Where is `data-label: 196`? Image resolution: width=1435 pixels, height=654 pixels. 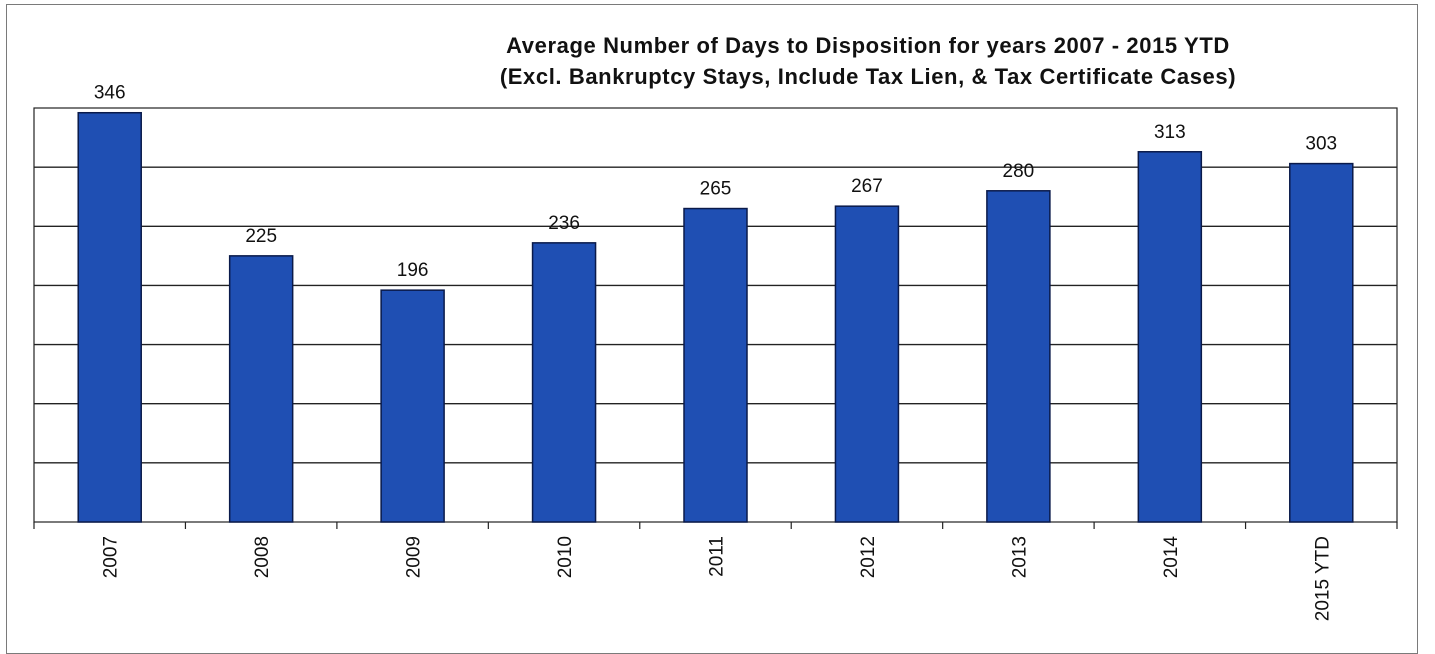 data-label: 196 is located at coordinates (413, 270).